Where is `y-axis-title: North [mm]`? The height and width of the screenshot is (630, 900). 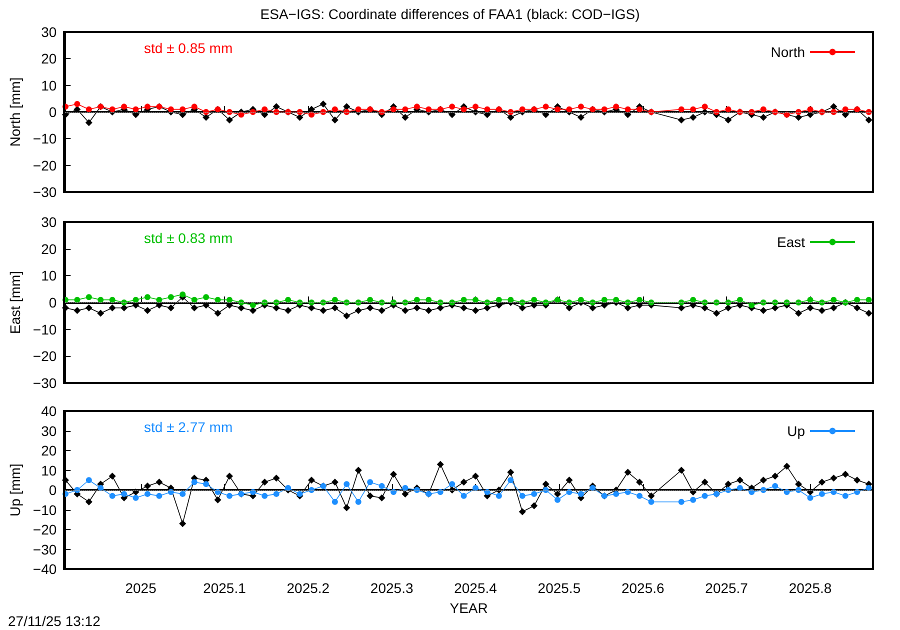
y-axis-title: North [mm] is located at coordinates (15, 112).